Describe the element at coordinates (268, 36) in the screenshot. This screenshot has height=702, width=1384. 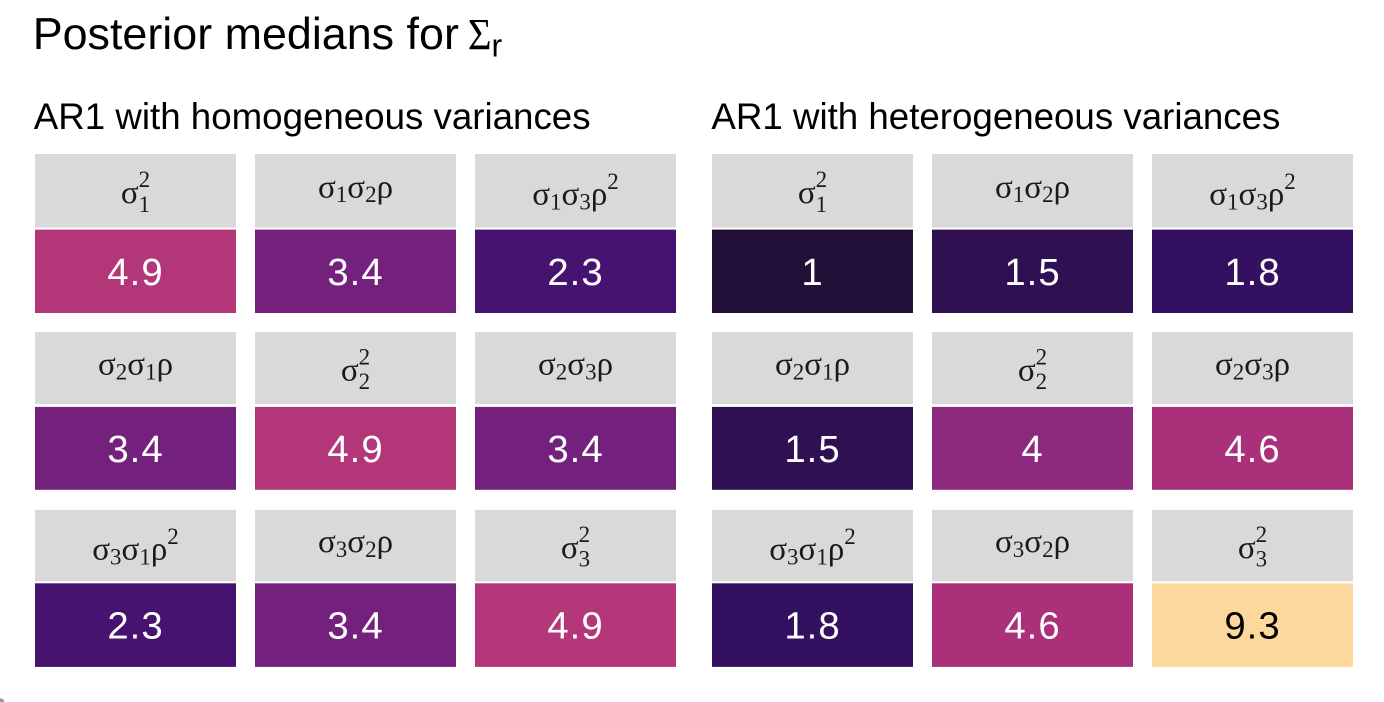
I see `svg-text: Posterior medians for Σr` at that location.